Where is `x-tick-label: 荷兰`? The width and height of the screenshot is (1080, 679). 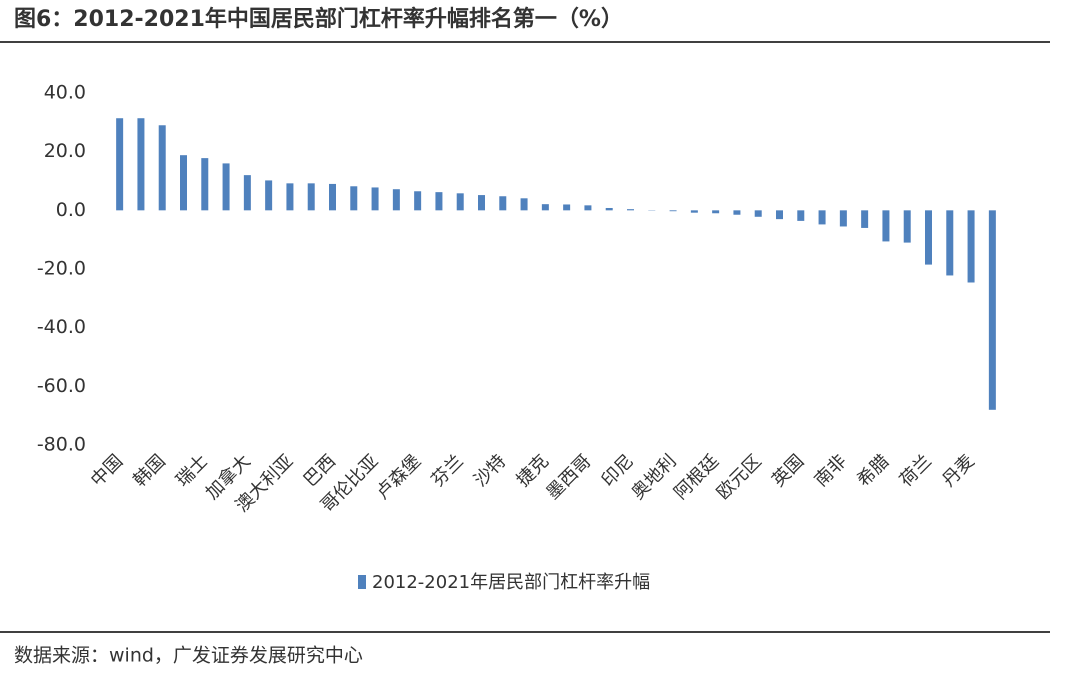 x-tick-label: 荷兰 is located at coordinates (916, 471).